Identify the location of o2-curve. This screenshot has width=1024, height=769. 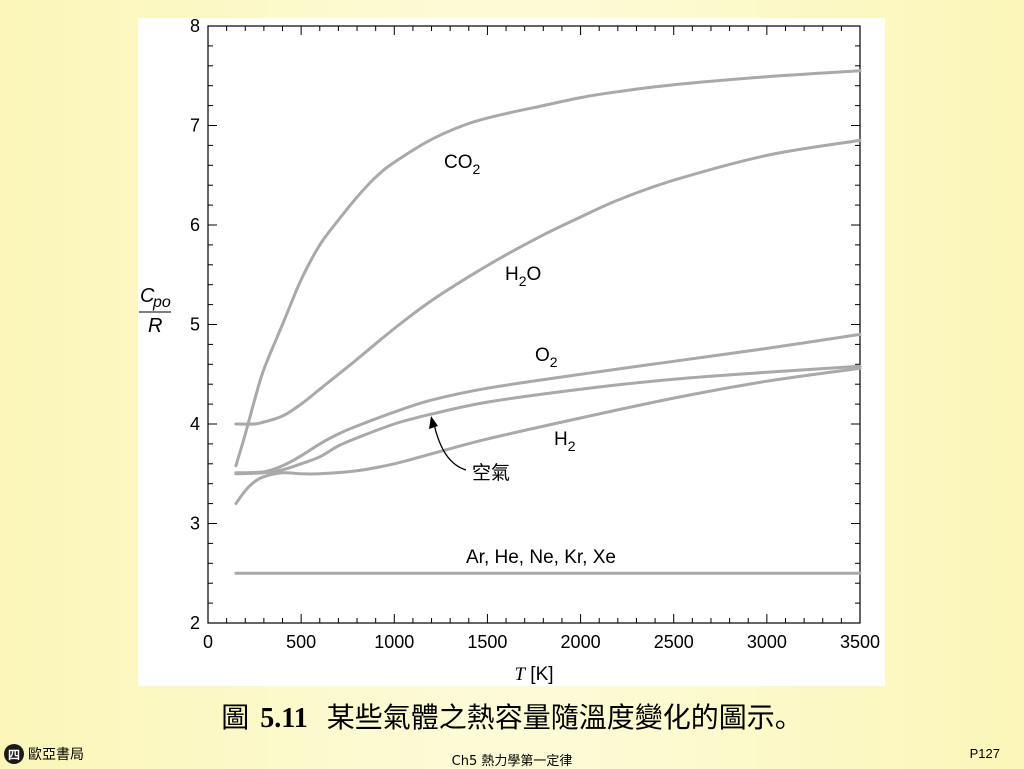
(548, 403).